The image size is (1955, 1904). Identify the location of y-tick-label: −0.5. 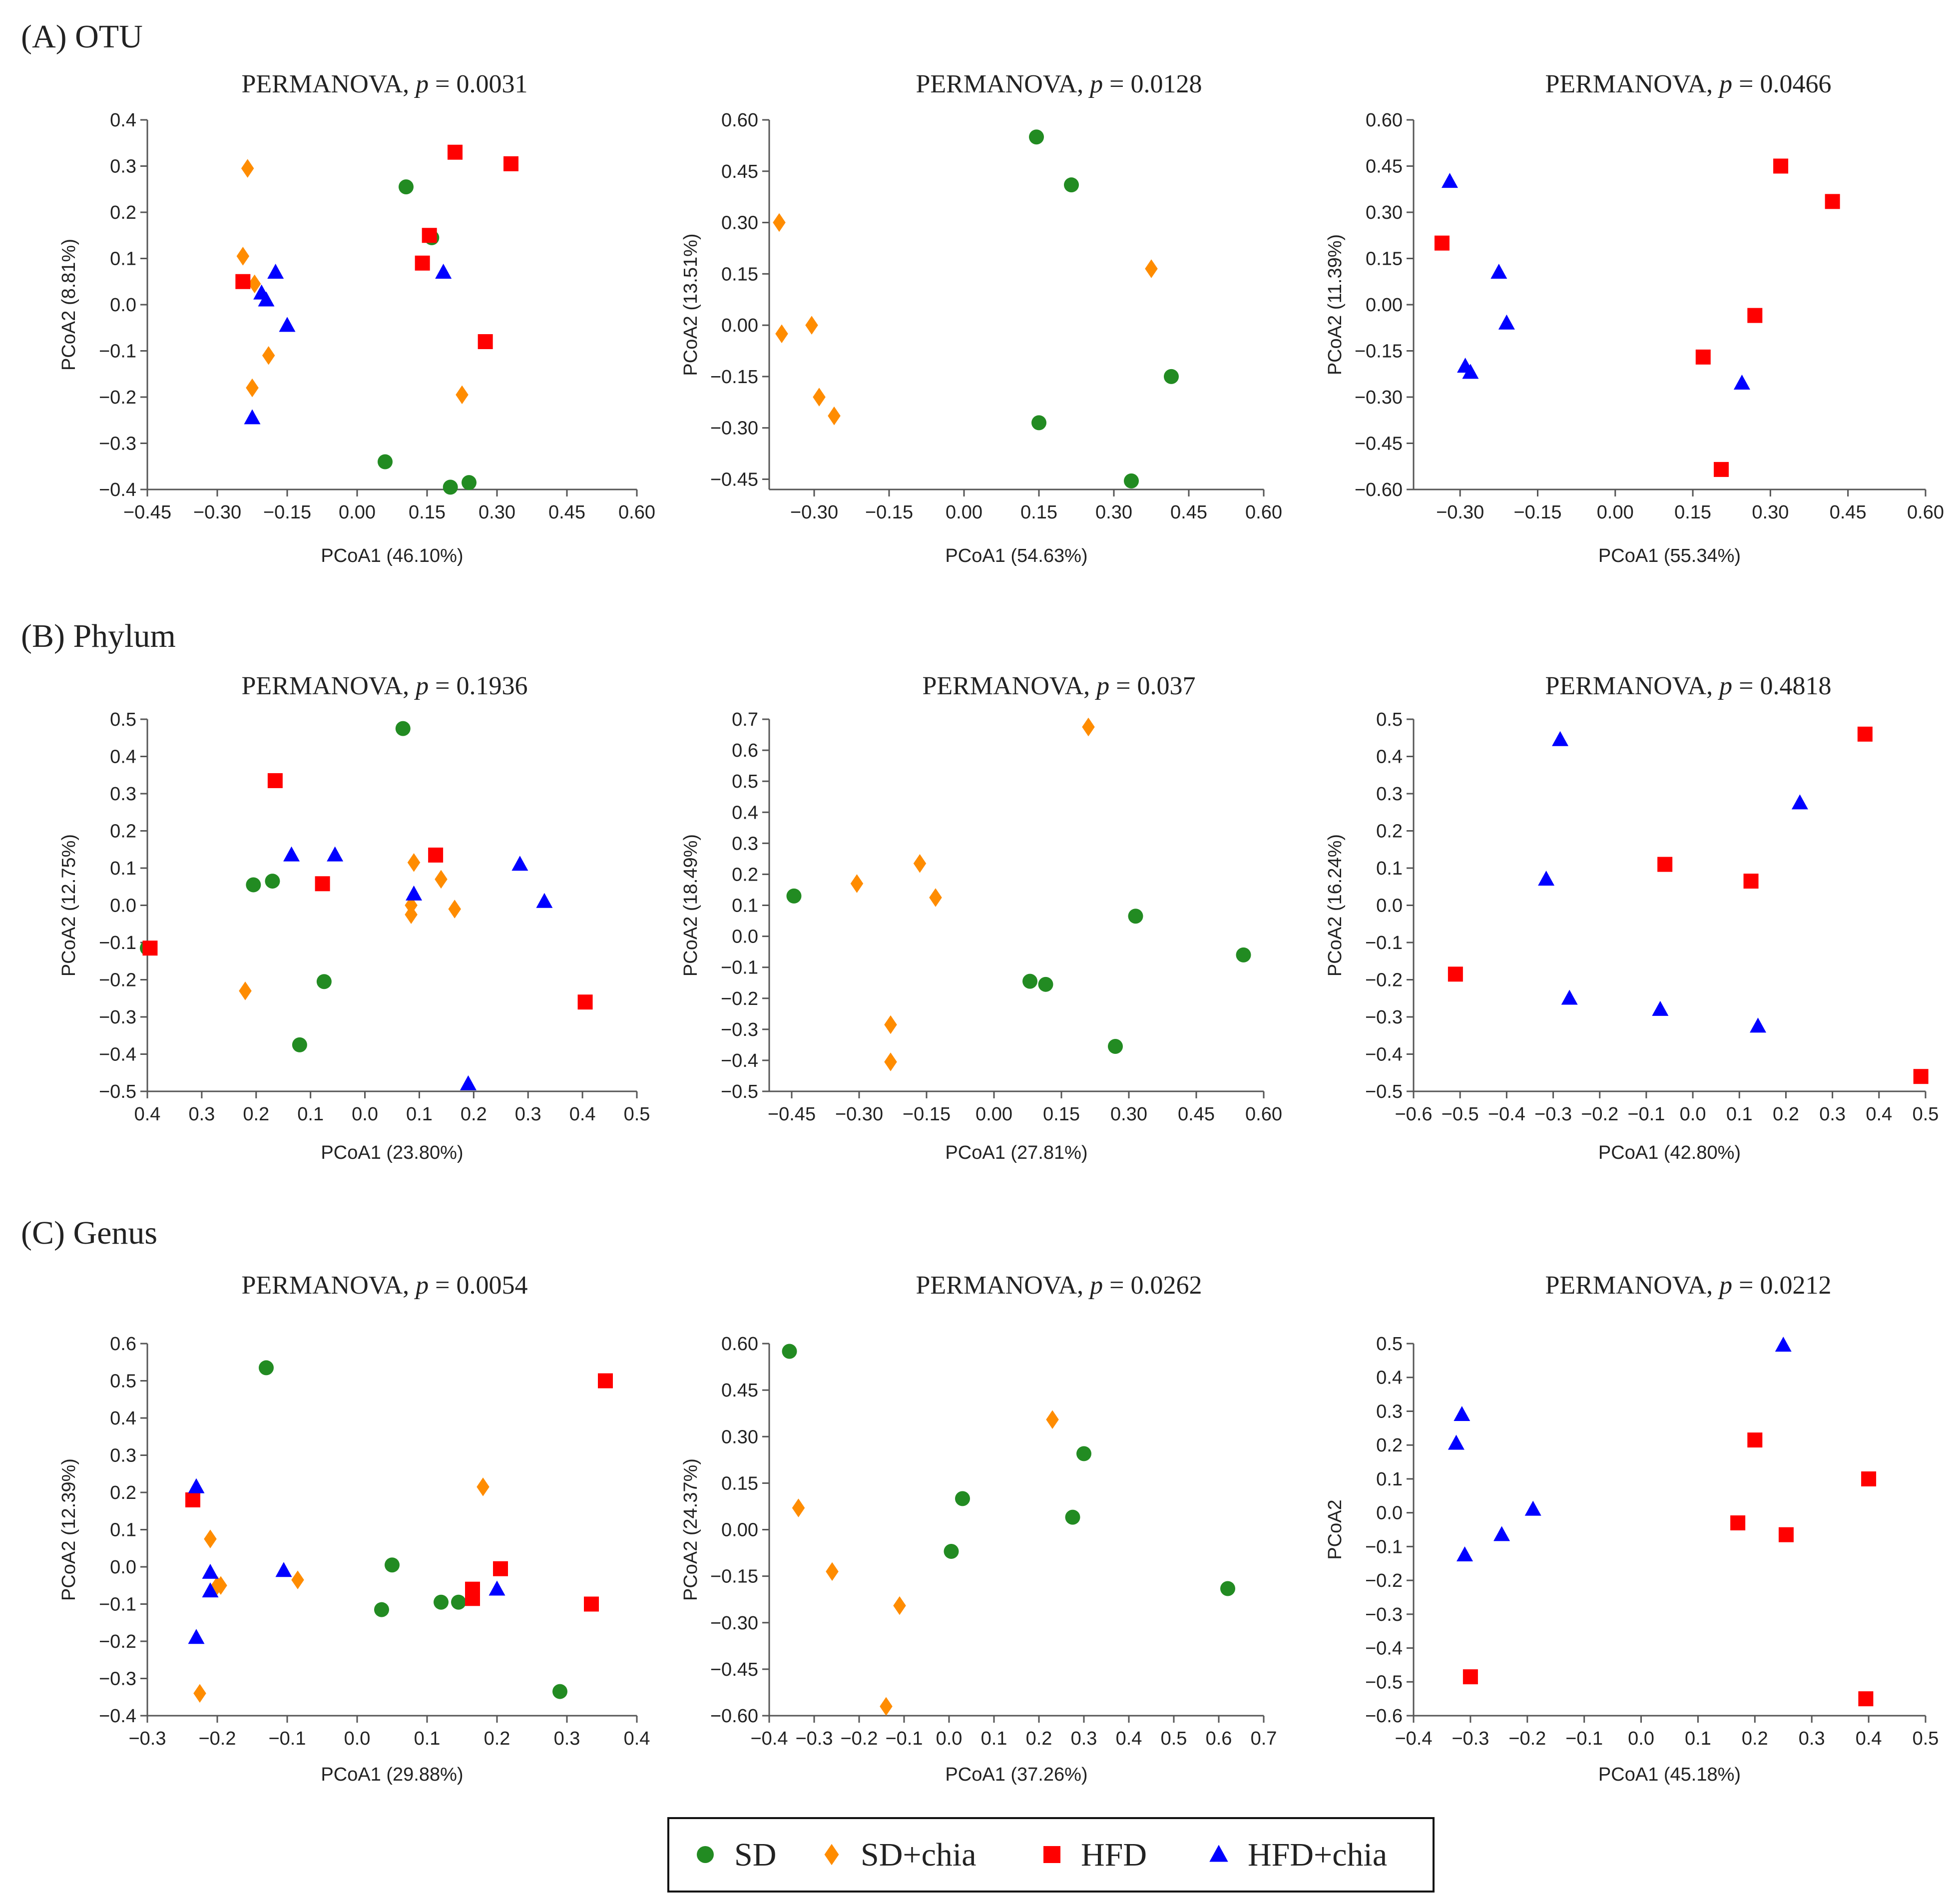
(1384, 1682).